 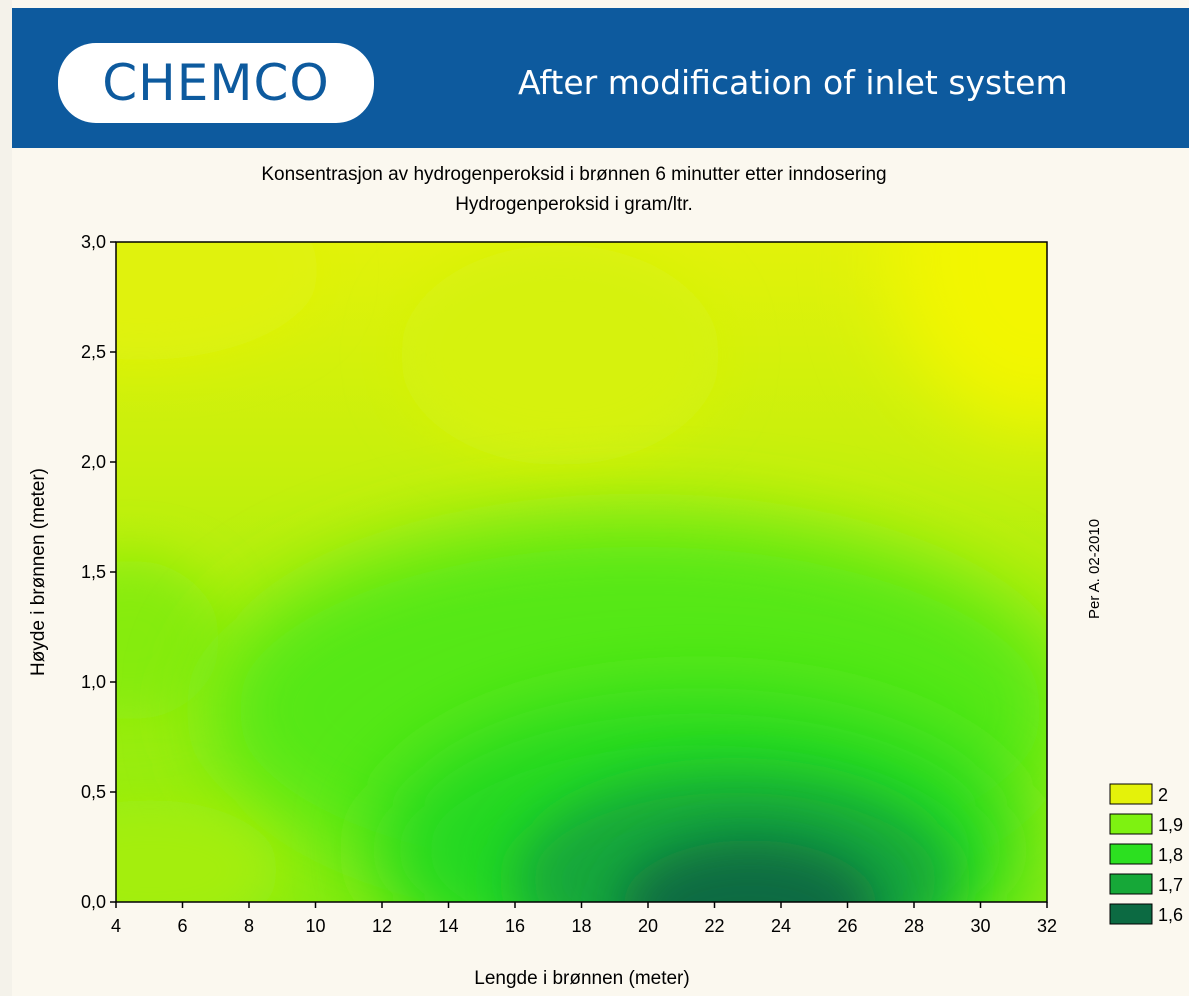 What do you see at coordinates (515, 926) in the screenshot?
I see `x-tick-label: 16` at bounding box center [515, 926].